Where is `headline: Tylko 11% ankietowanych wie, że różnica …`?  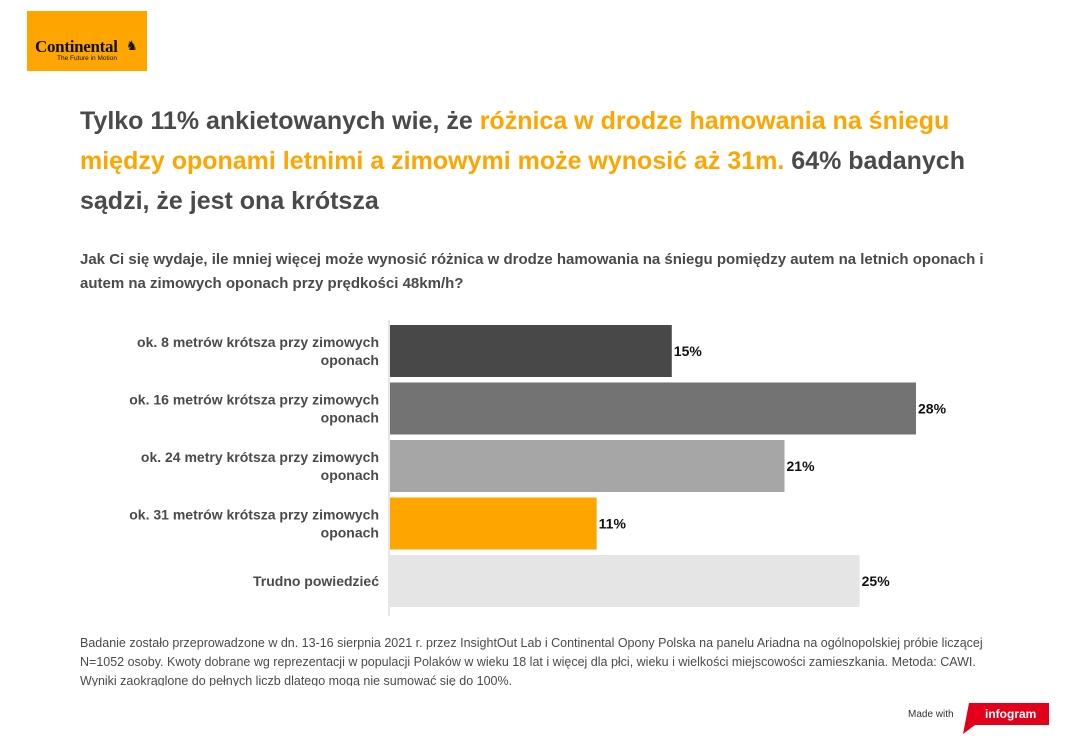
headline: Tylko 11% ankietowanych wie, że różnica … is located at coordinates (550, 161).